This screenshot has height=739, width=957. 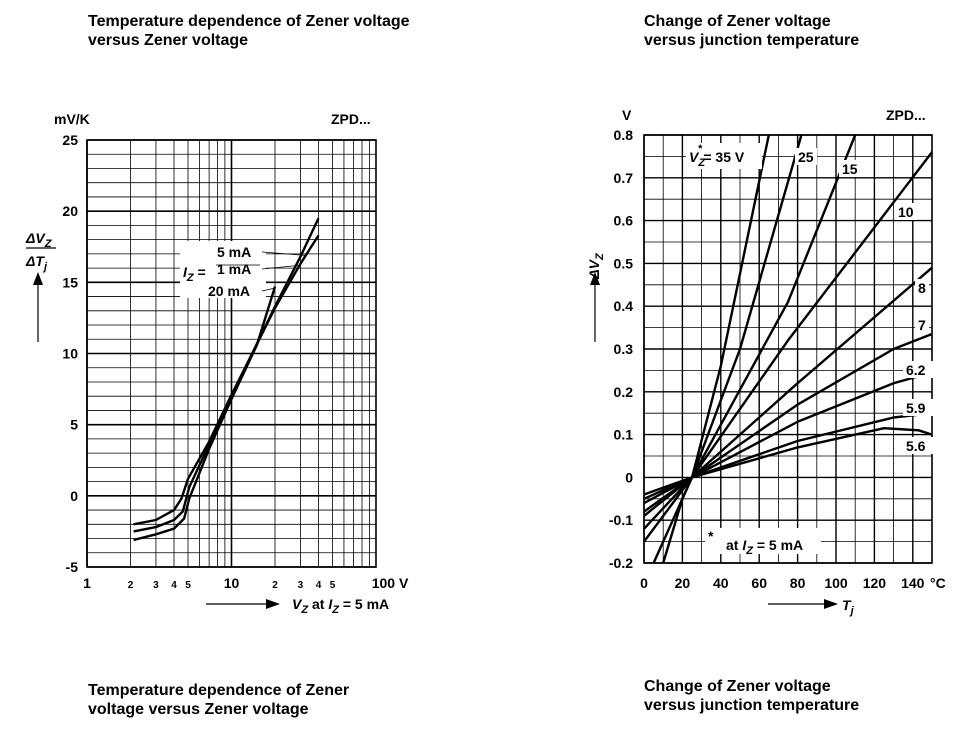 What do you see at coordinates (683, 583) in the screenshot?
I see `x-tick-label: 20` at bounding box center [683, 583].